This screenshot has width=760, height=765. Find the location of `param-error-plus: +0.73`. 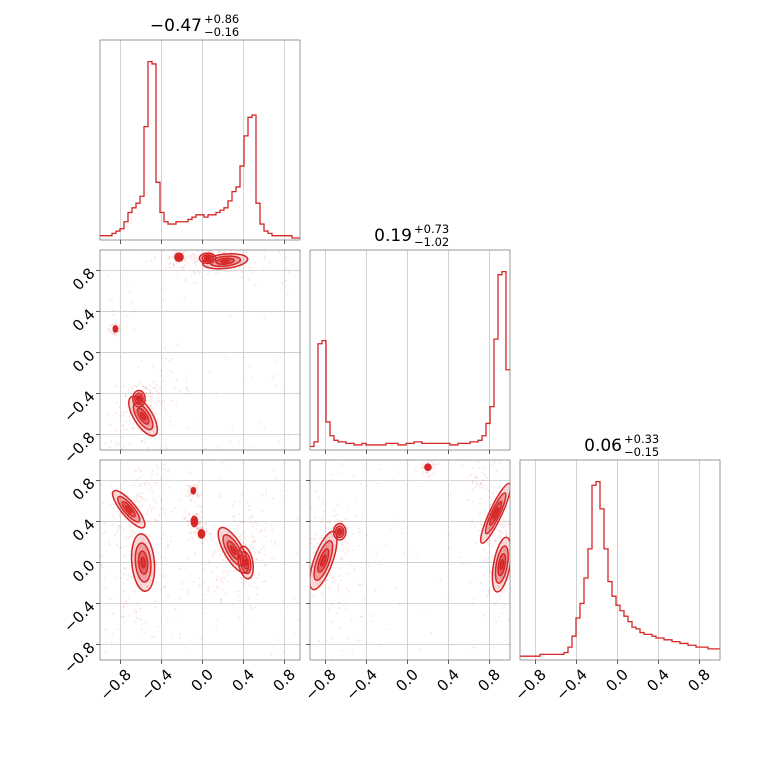

param-error-plus: +0.73 is located at coordinates (431, 229).